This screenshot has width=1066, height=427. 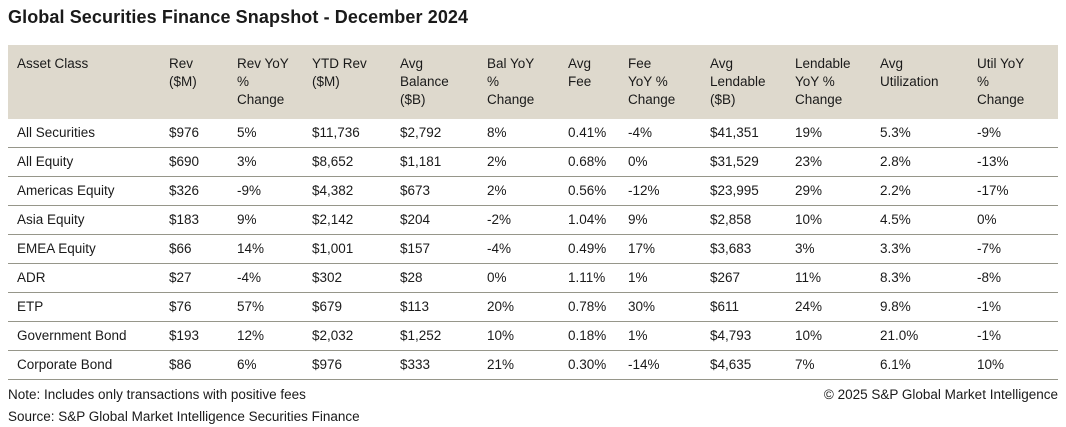 I want to click on value-cell: $86, so click(x=194, y=365).